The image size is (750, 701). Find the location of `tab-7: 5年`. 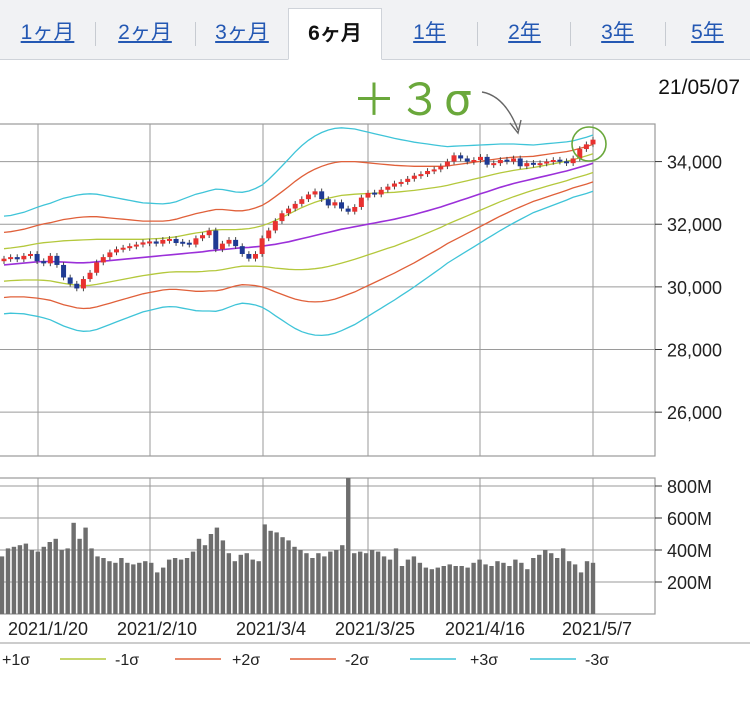

tab-7: 5年 is located at coordinates (707, 32).